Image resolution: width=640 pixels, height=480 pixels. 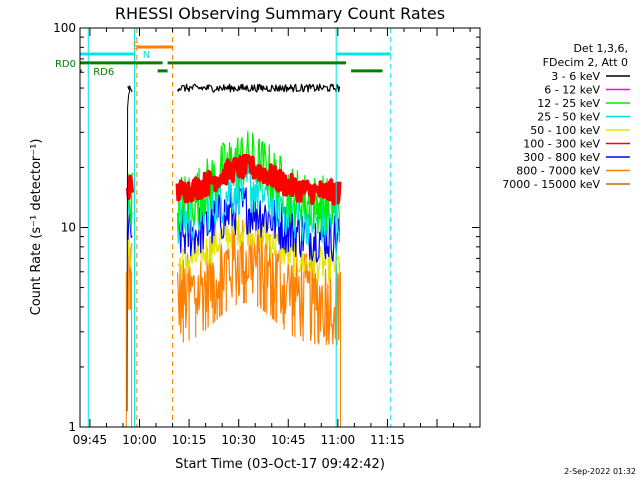 What do you see at coordinates (280, 464) in the screenshot?
I see `x-axis-label: Start Time (03-Oct-17 09:42:42)` at bounding box center [280, 464].